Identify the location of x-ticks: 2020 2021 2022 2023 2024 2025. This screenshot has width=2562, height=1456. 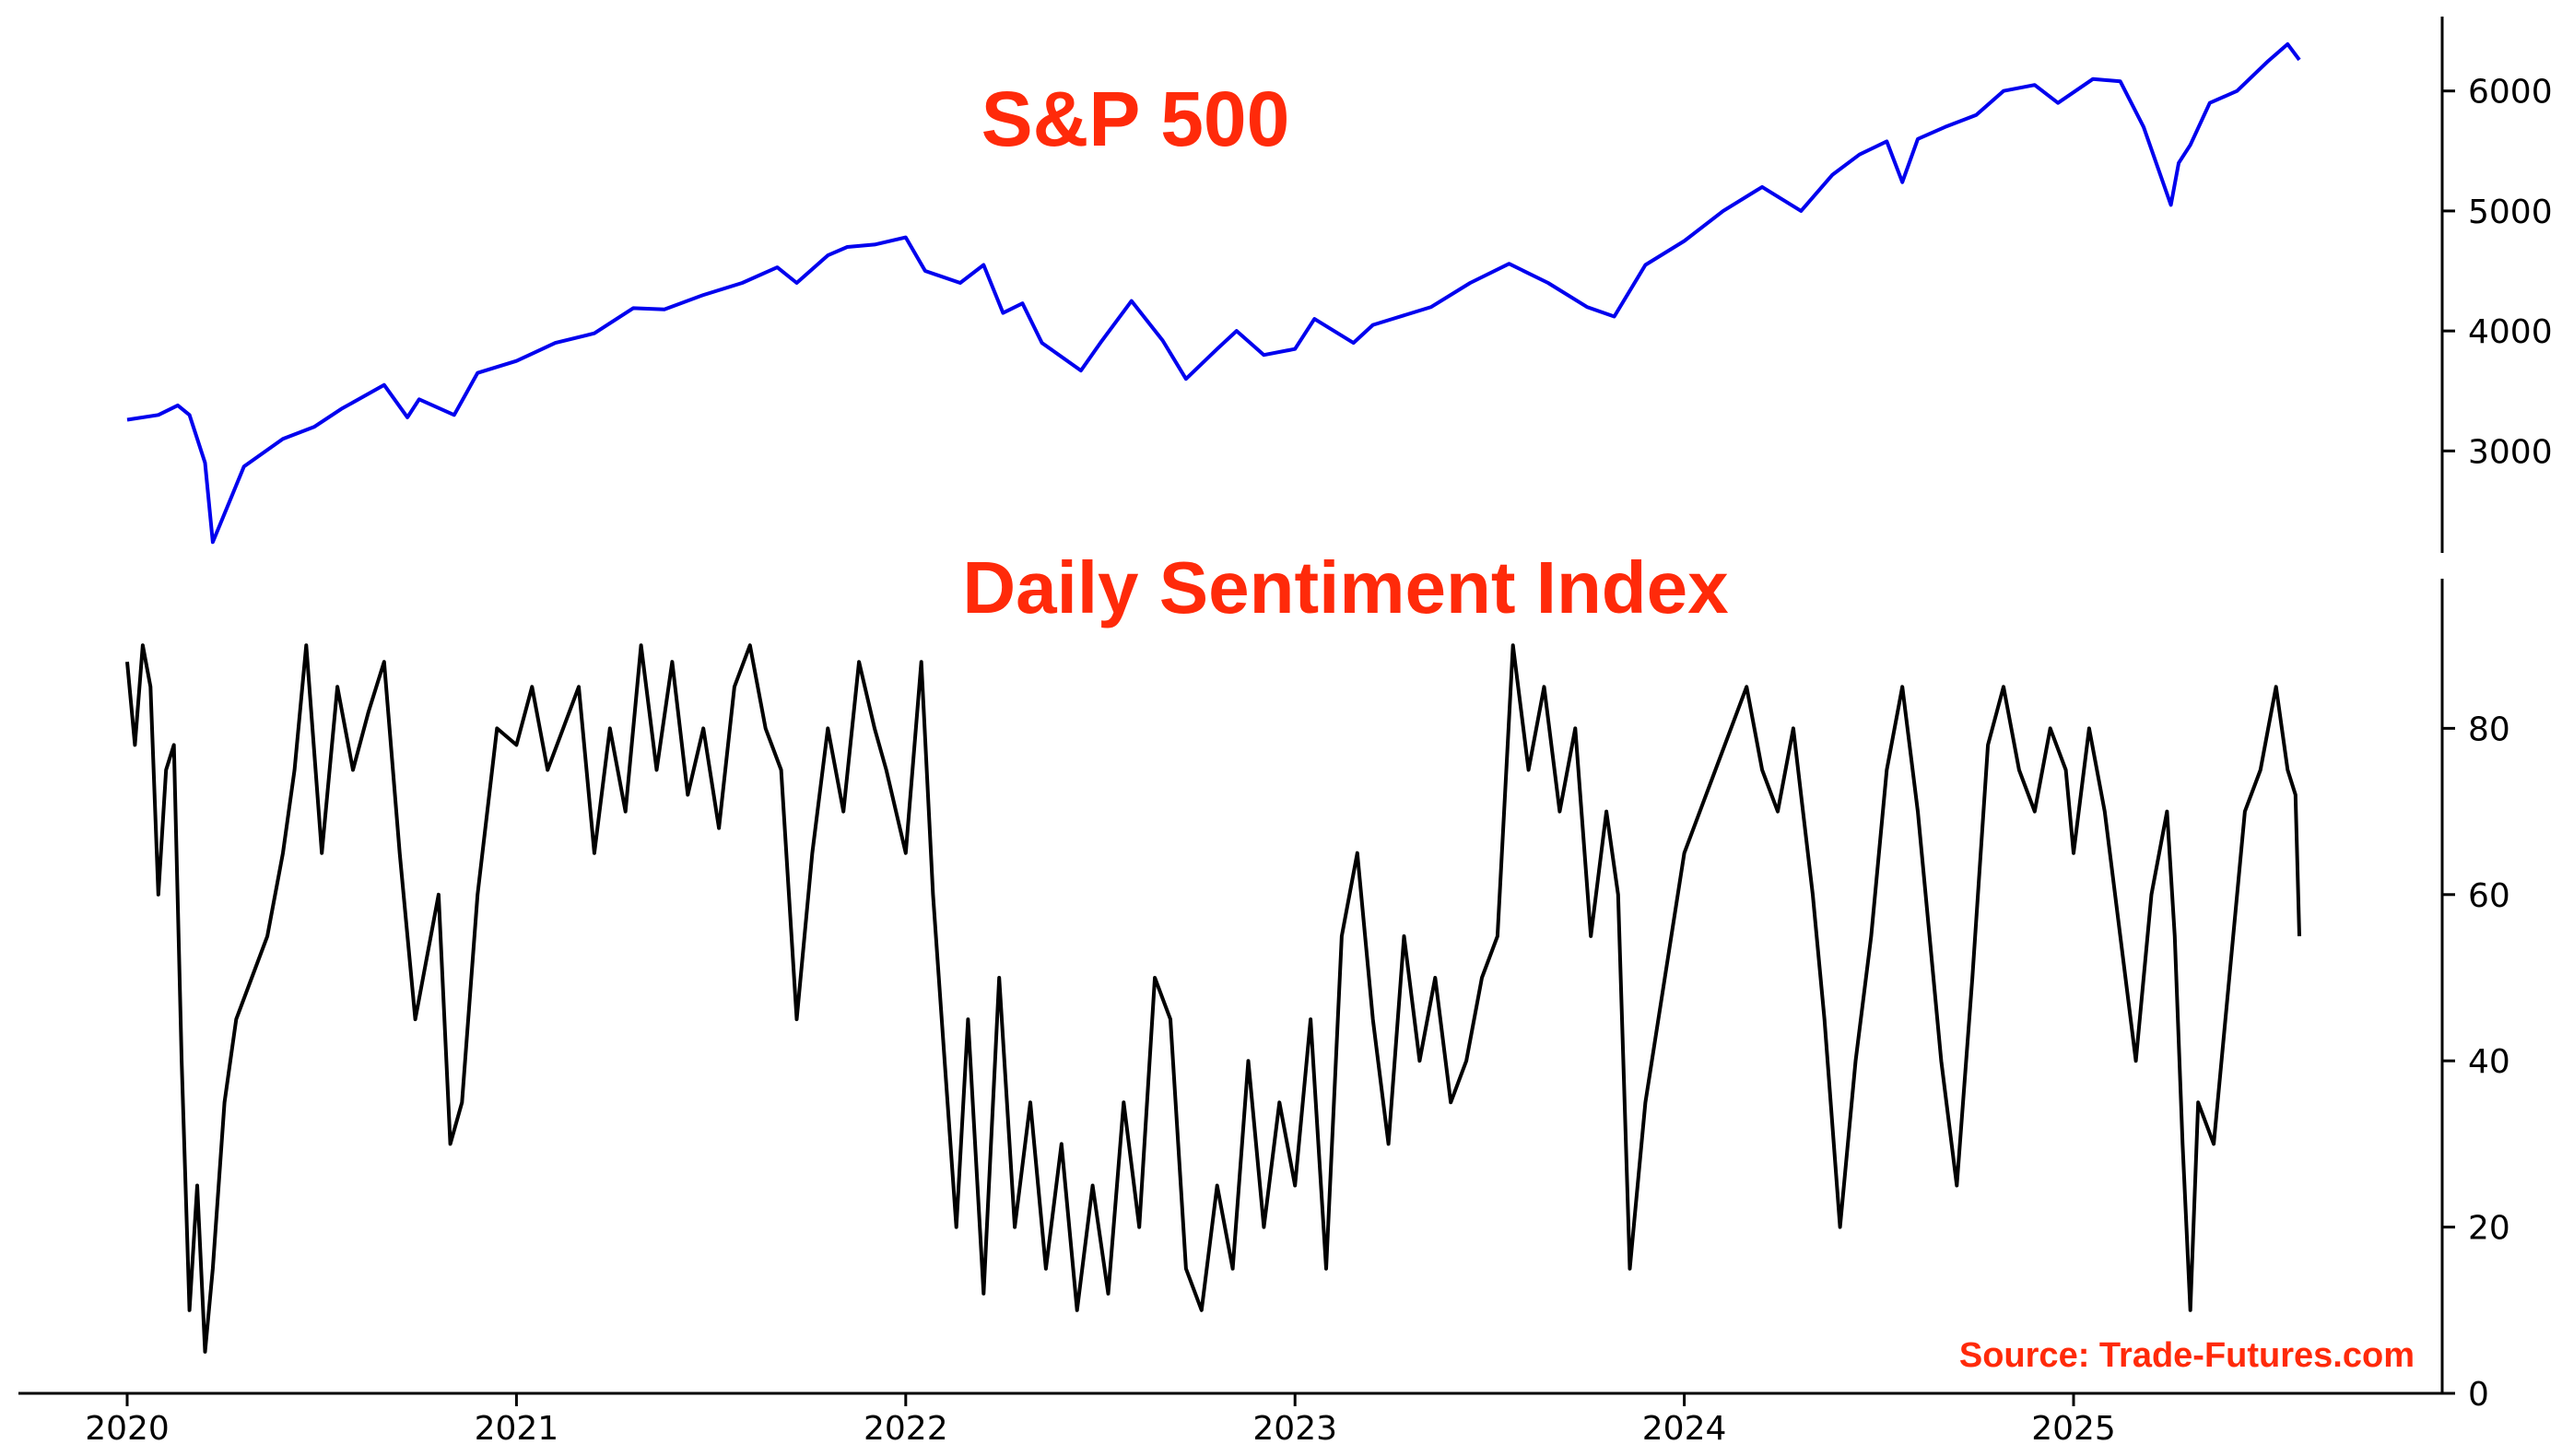
(1100, 1420).